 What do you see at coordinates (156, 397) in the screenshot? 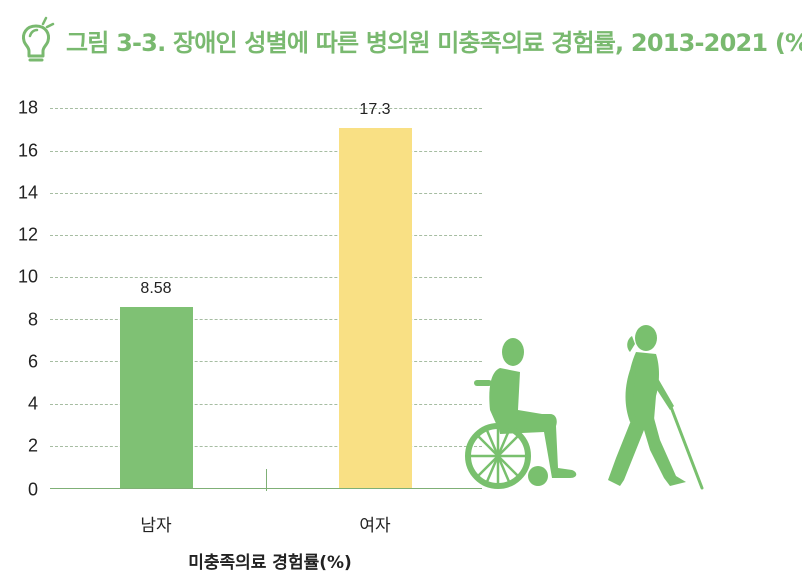
I see `bar-male` at bounding box center [156, 397].